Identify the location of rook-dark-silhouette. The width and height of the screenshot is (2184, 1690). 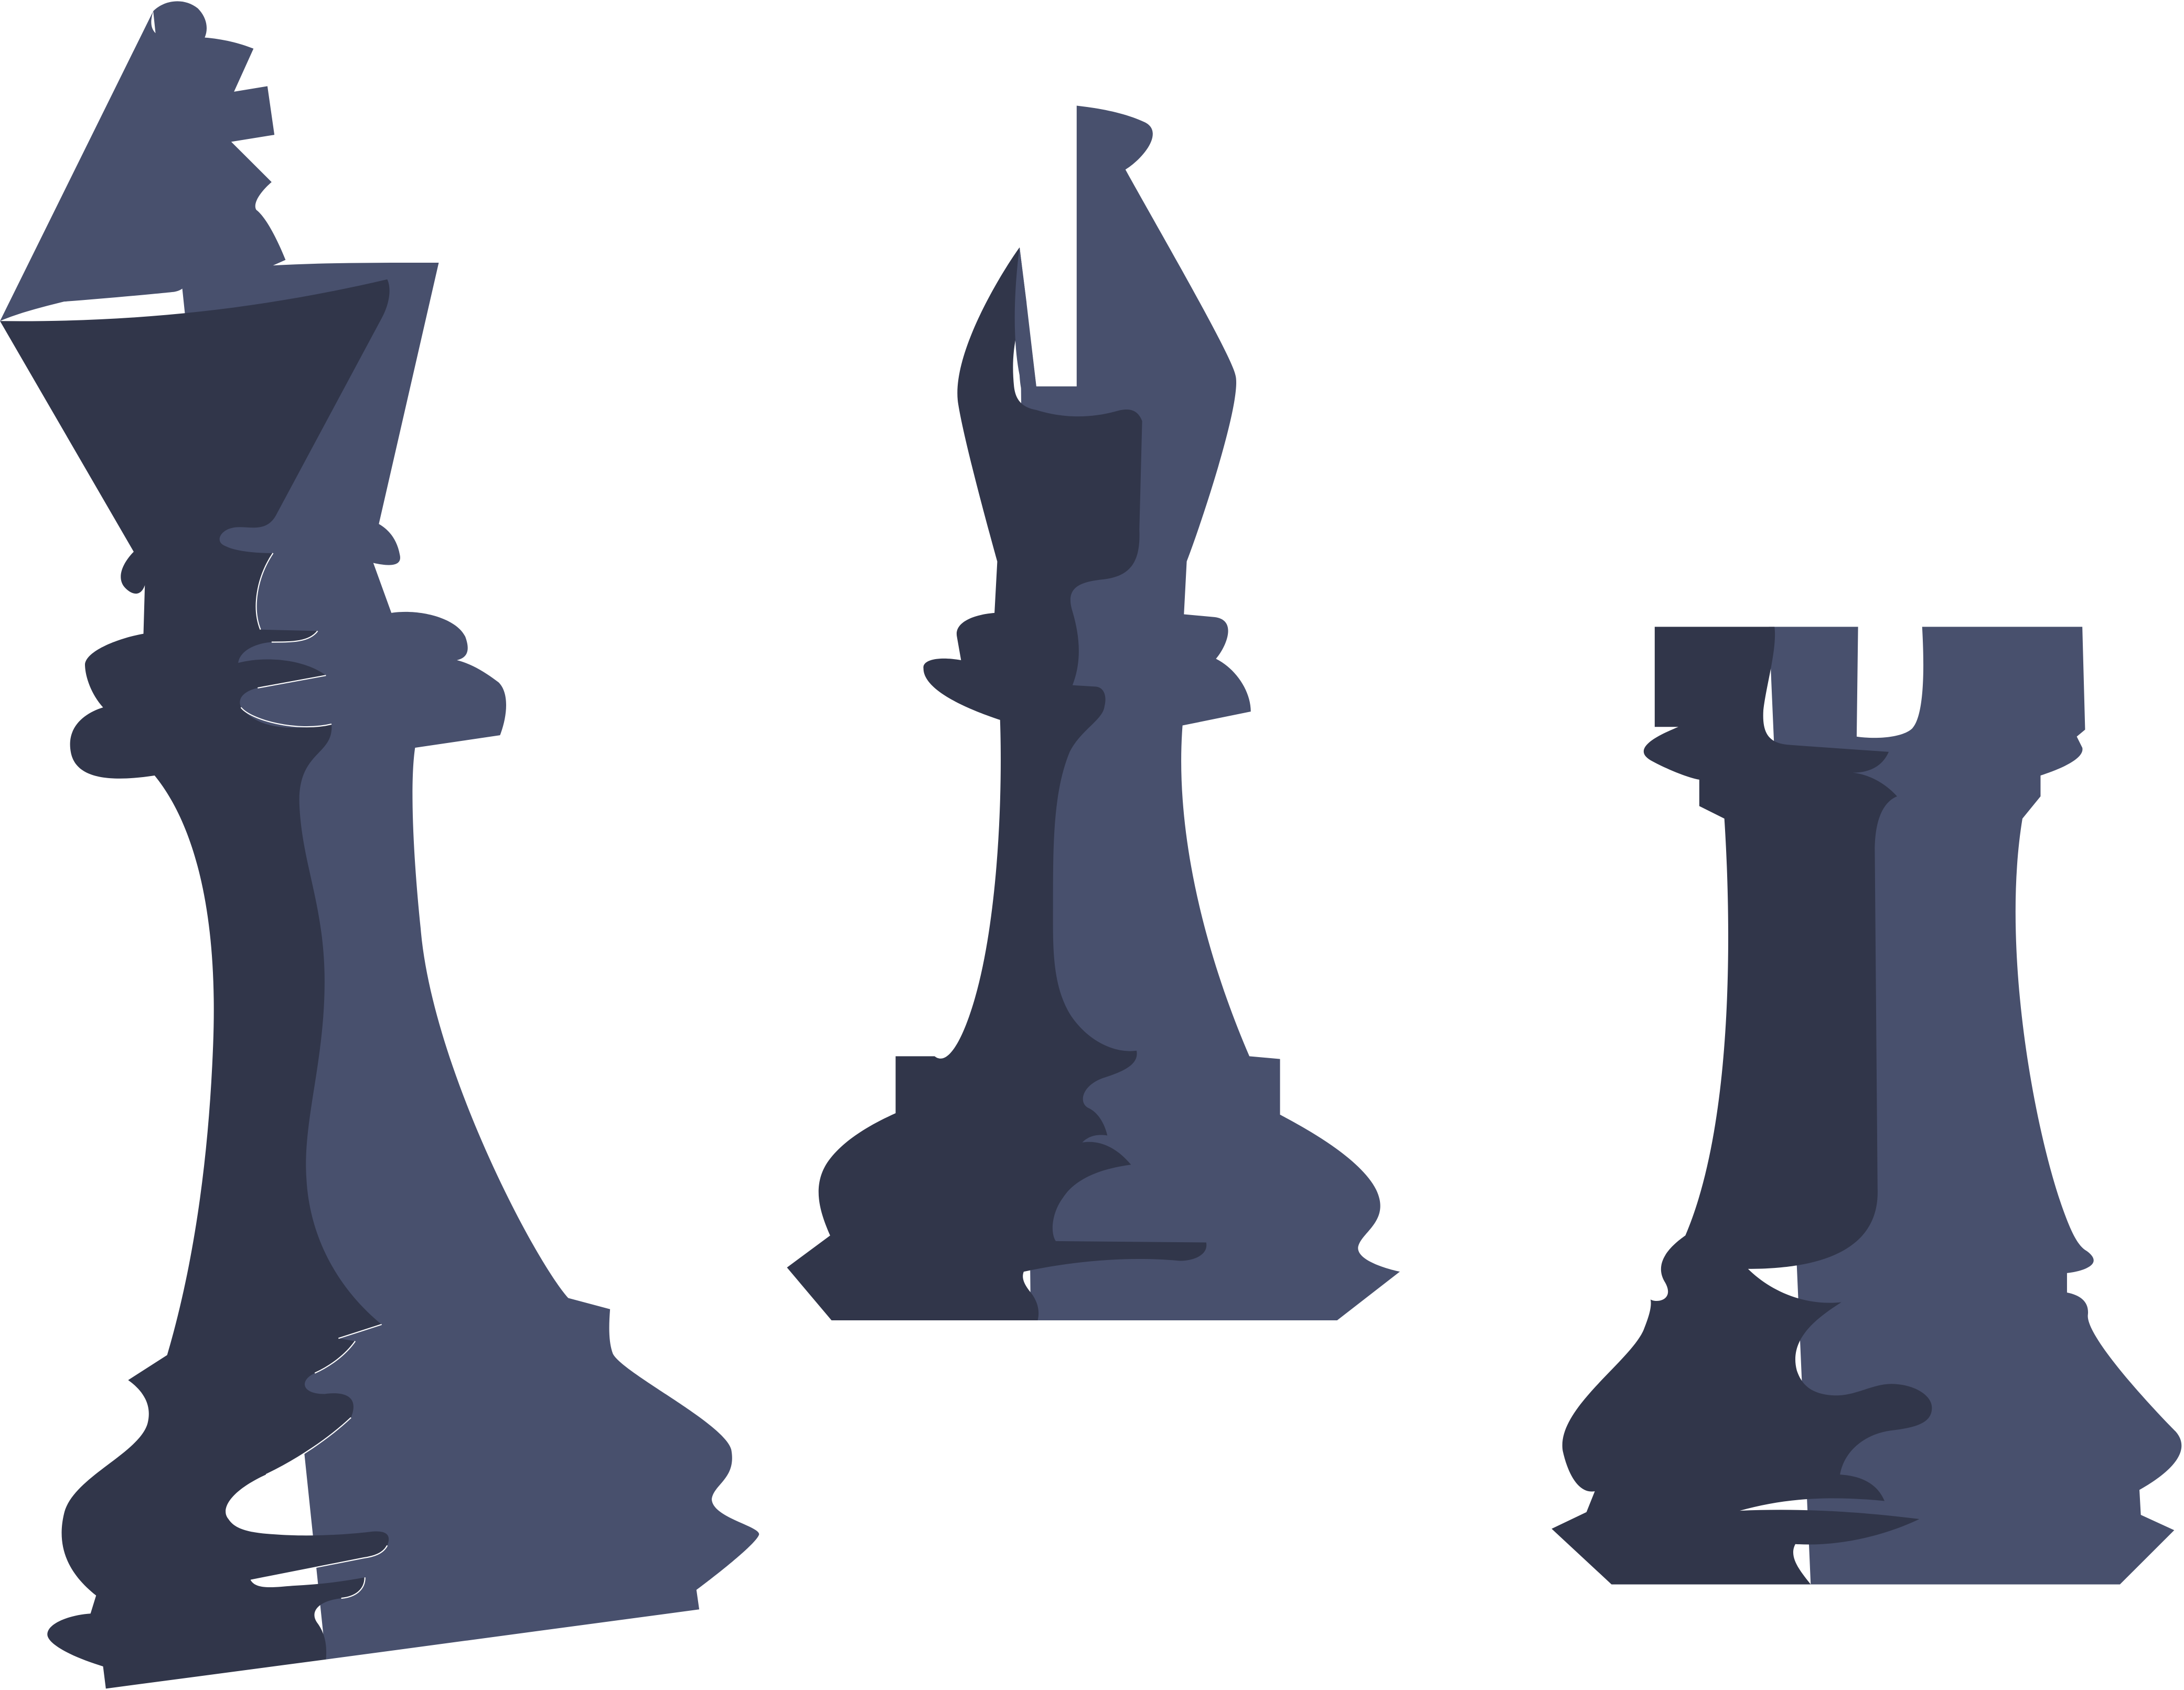
(1741, 1106).